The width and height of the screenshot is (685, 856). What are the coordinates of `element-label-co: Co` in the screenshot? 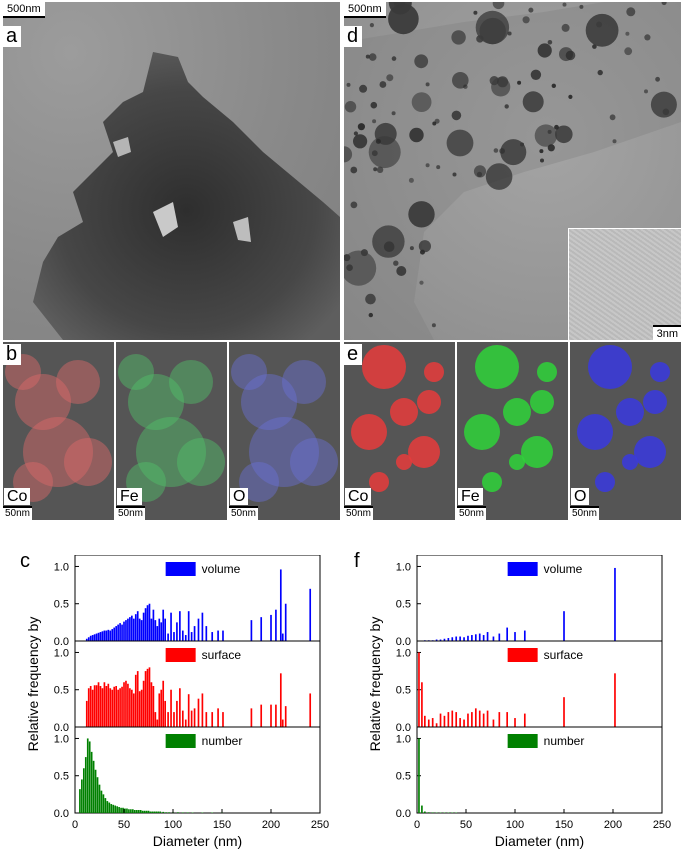 It's located at (17, 496).